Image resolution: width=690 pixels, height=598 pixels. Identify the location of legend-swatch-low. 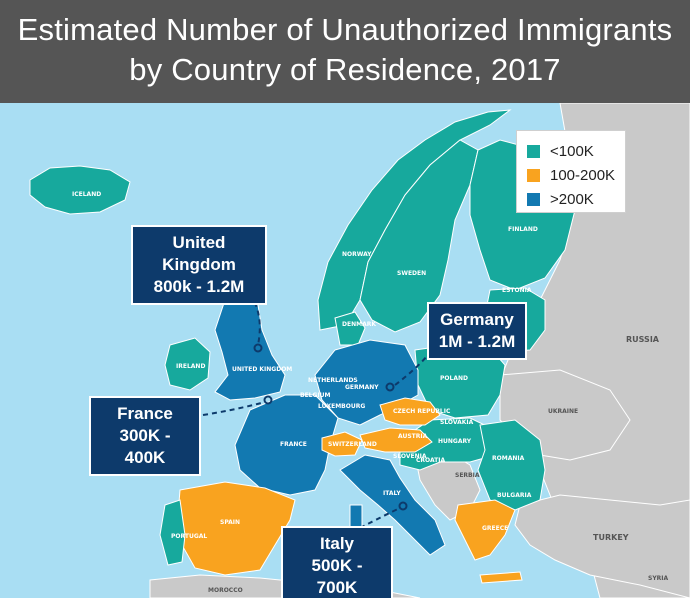
(533, 151).